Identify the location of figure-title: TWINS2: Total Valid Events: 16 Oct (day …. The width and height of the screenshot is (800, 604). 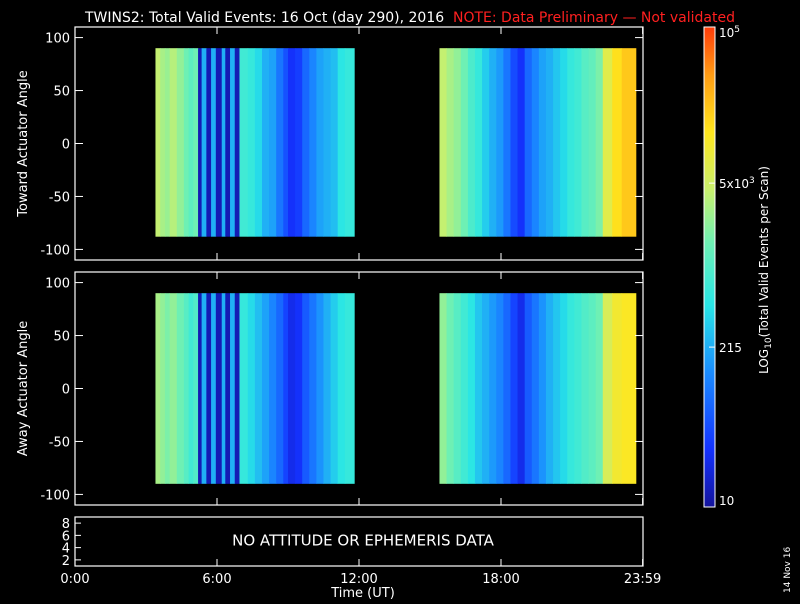
(264, 18).